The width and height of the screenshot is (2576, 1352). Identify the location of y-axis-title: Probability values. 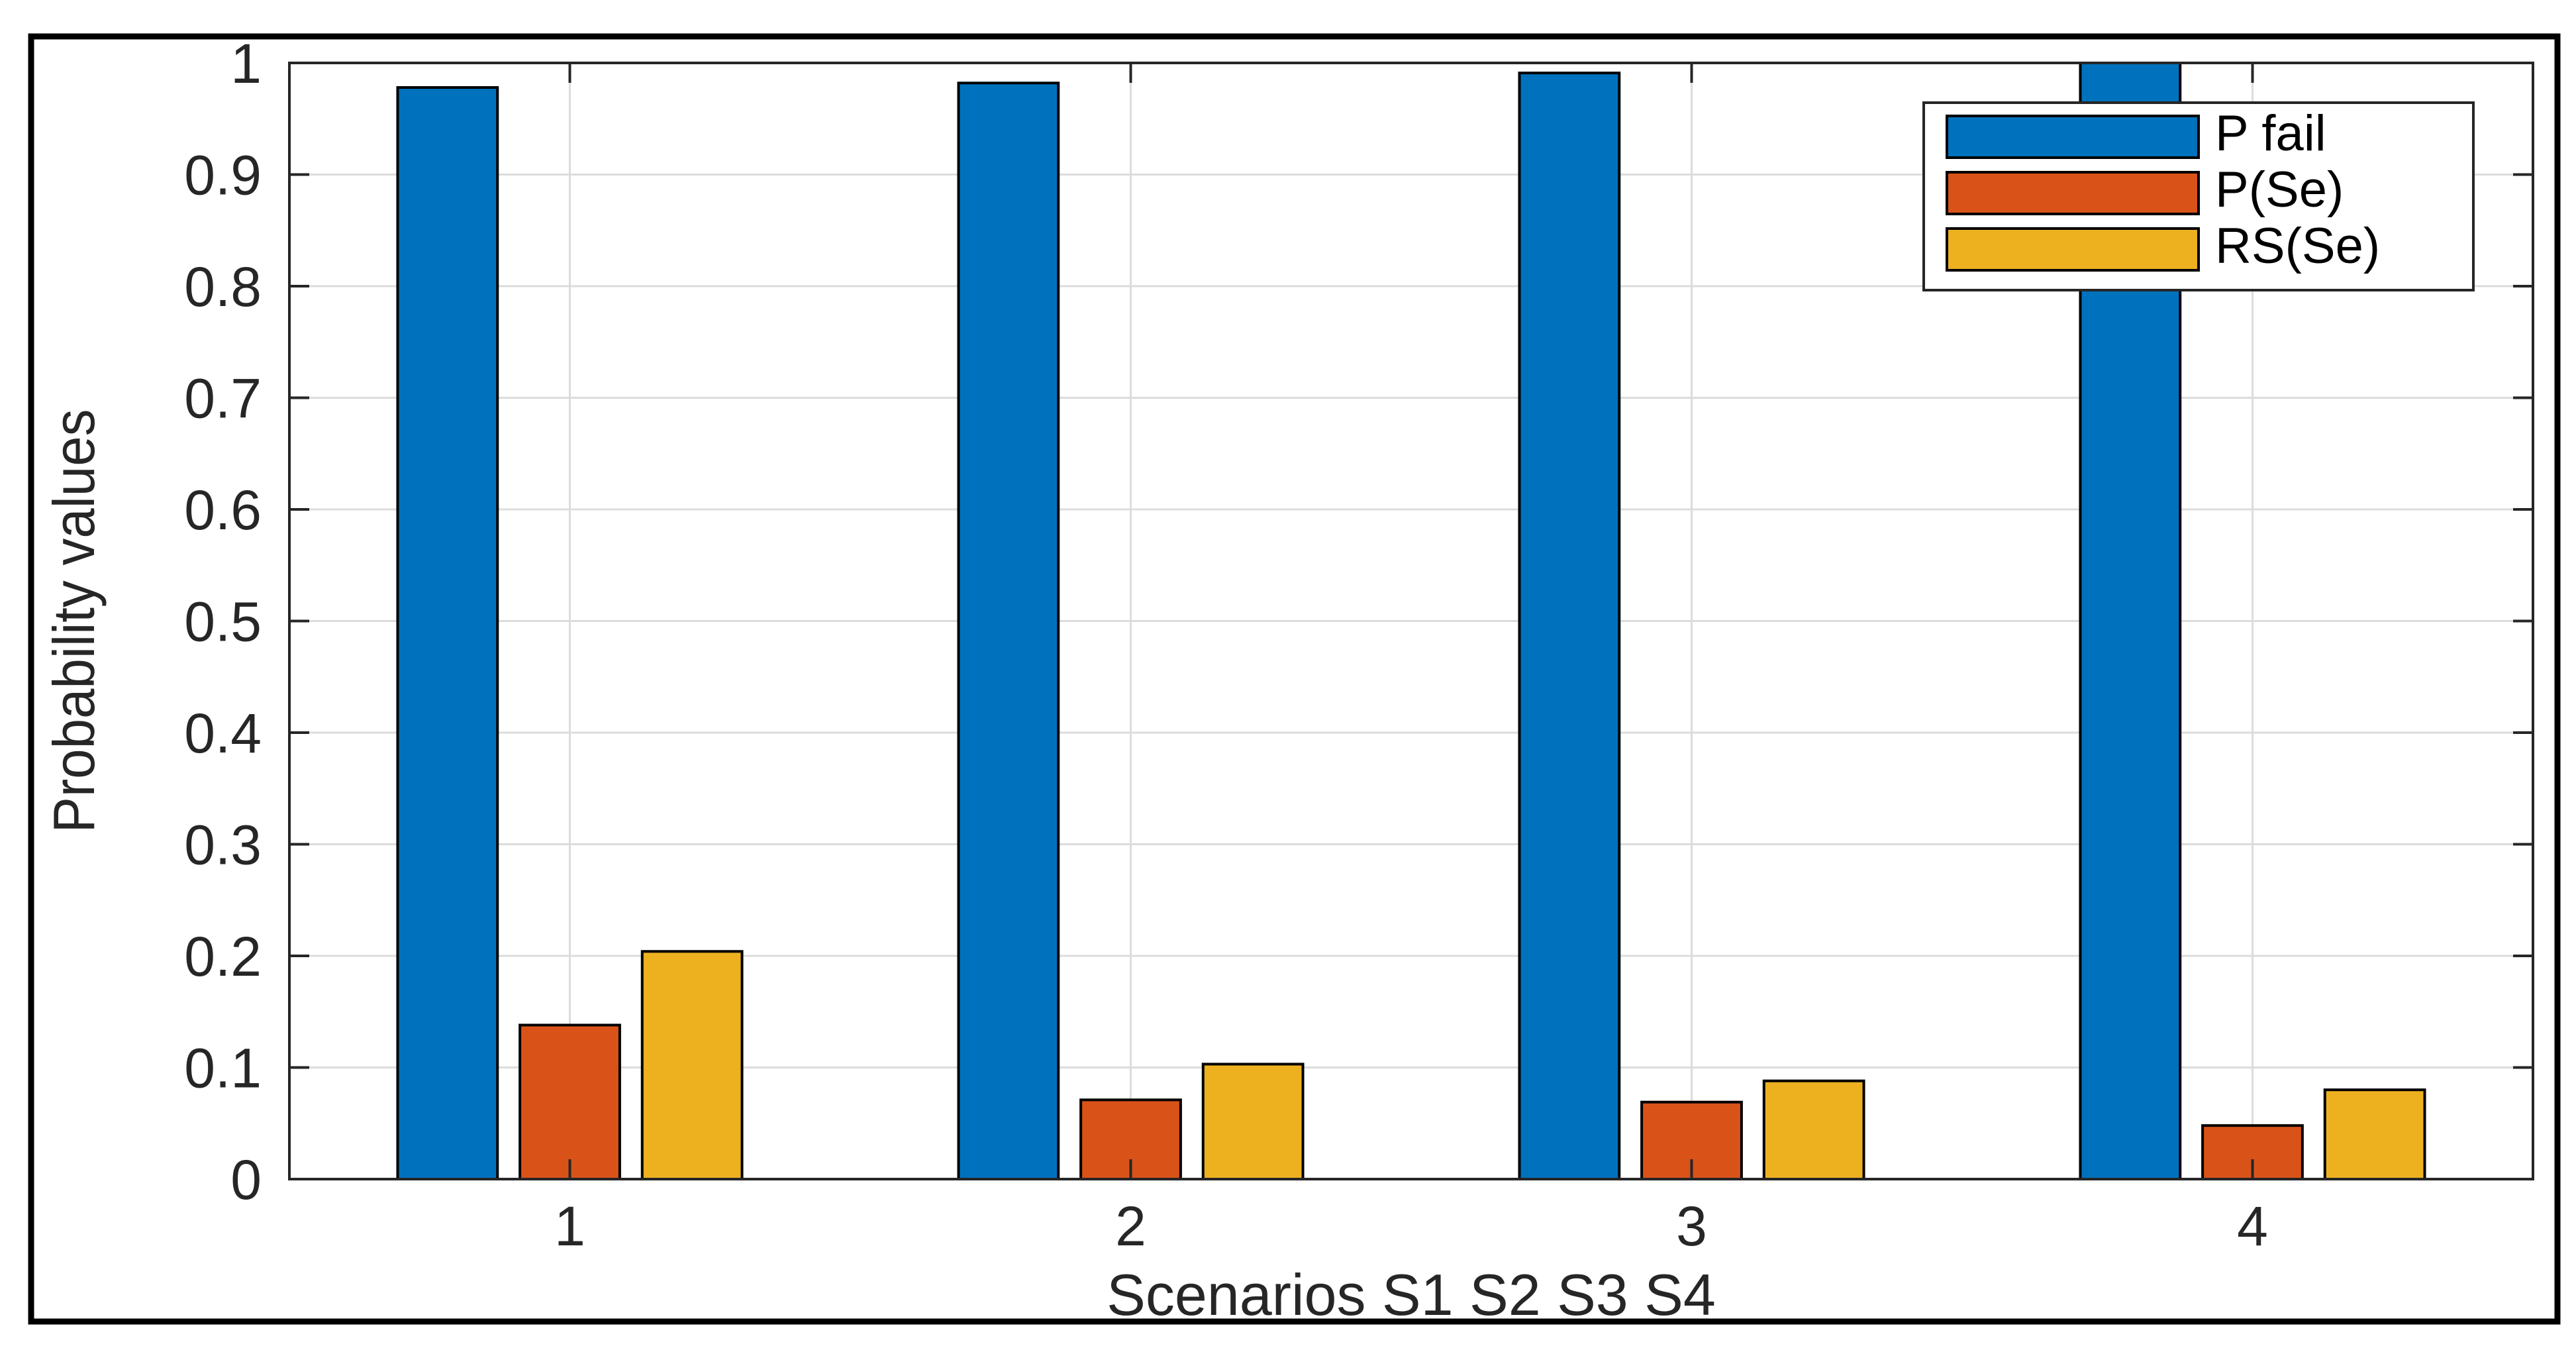
(74, 621).